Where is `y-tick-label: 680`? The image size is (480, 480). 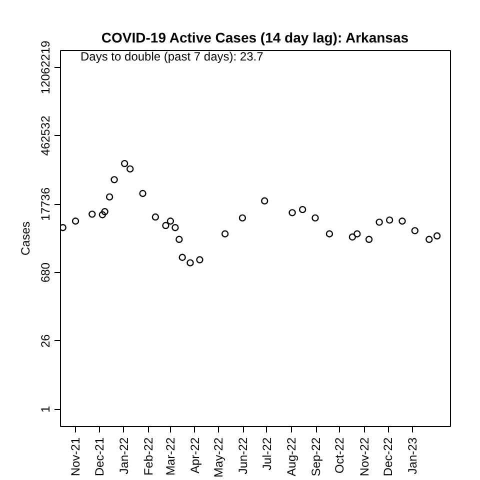 y-tick-label: 680 is located at coordinates (45, 272).